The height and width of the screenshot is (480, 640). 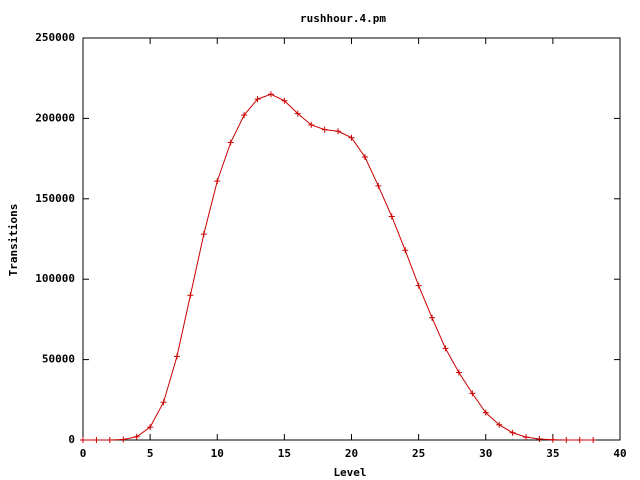 I want to click on x-tick-label: 35, so click(x=552, y=453).